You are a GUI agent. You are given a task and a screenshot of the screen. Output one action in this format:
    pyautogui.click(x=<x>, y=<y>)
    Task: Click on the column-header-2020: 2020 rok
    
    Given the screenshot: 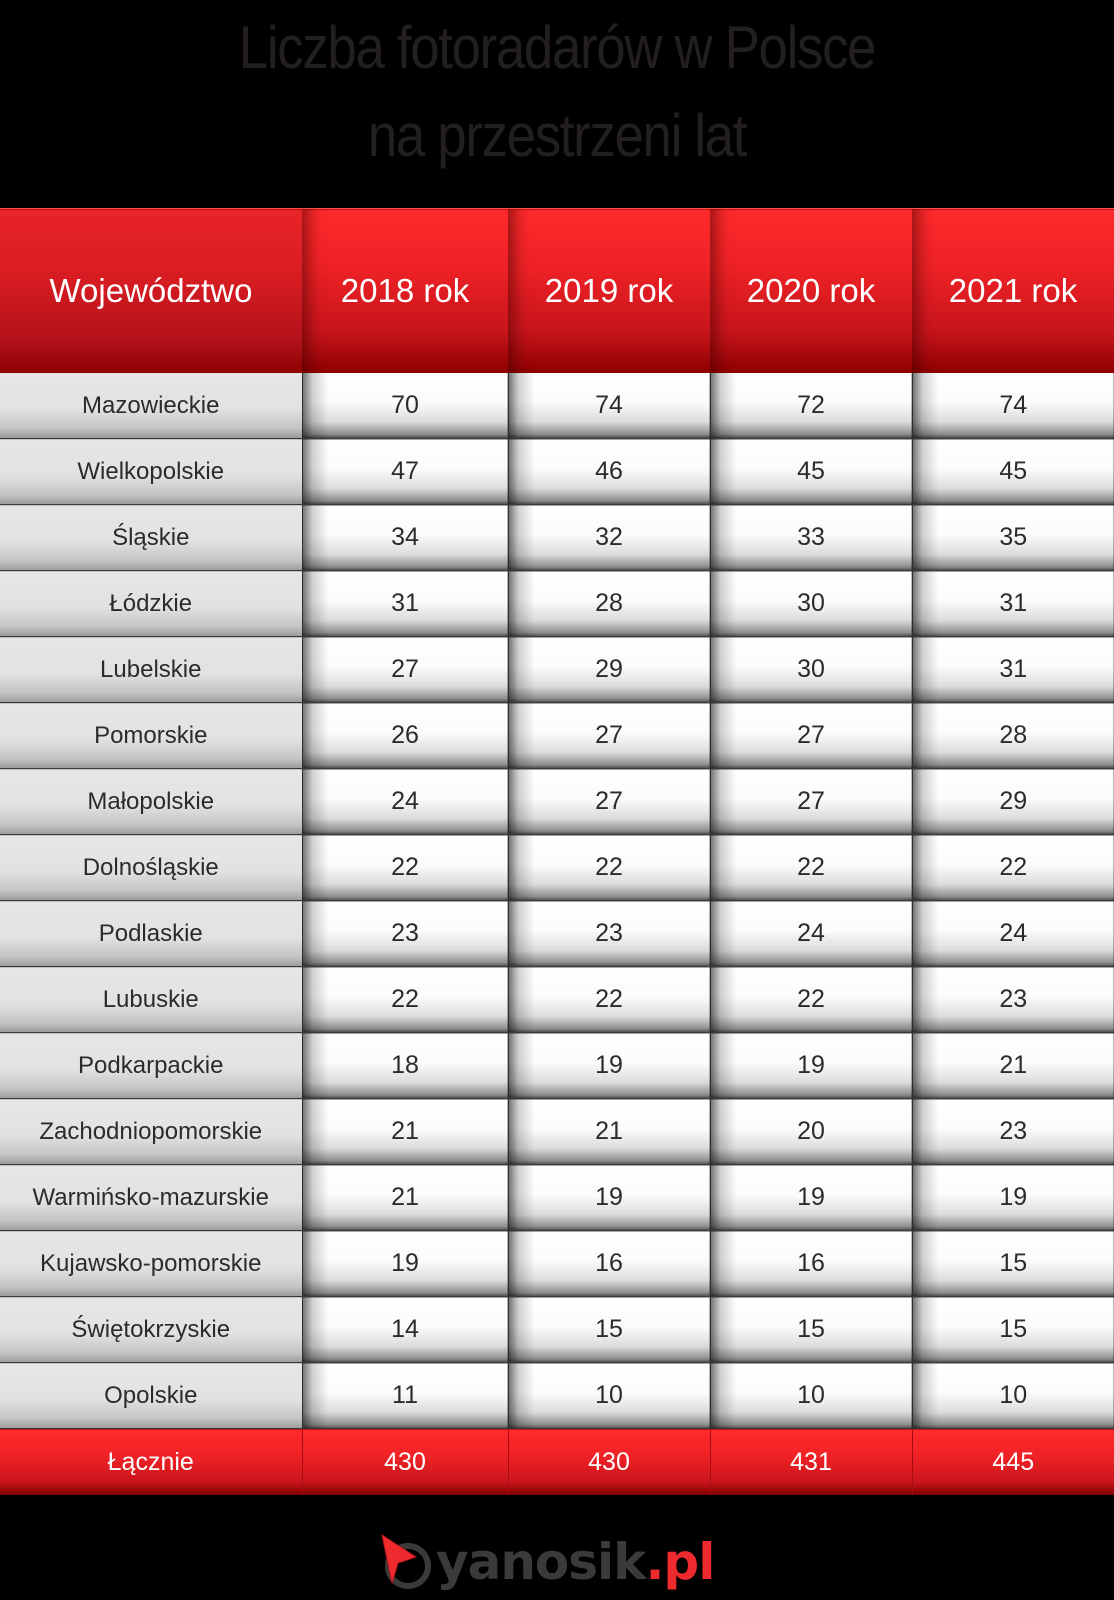 What is the action you would take?
    pyautogui.click(x=811, y=290)
    